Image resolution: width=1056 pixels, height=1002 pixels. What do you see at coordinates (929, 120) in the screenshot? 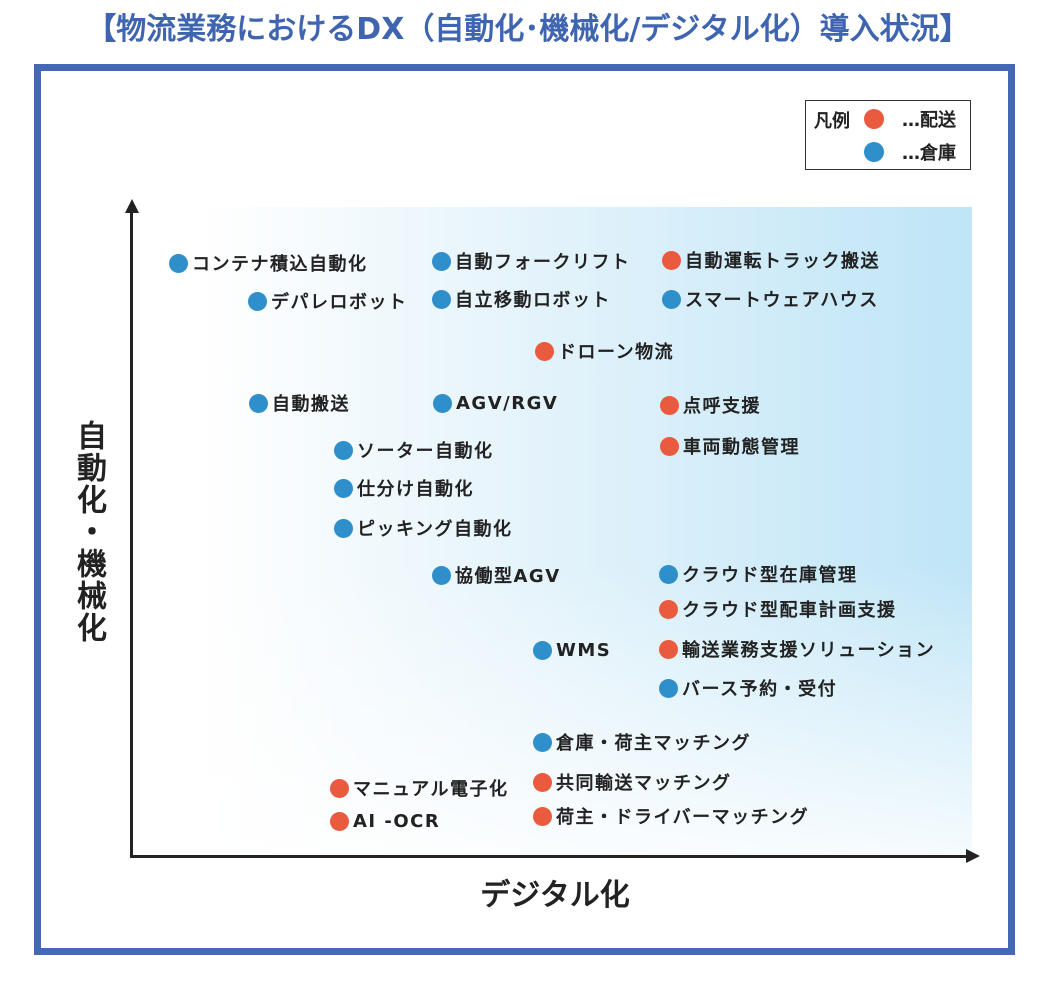
I see `legend-label: …配送` at bounding box center [929, 120].